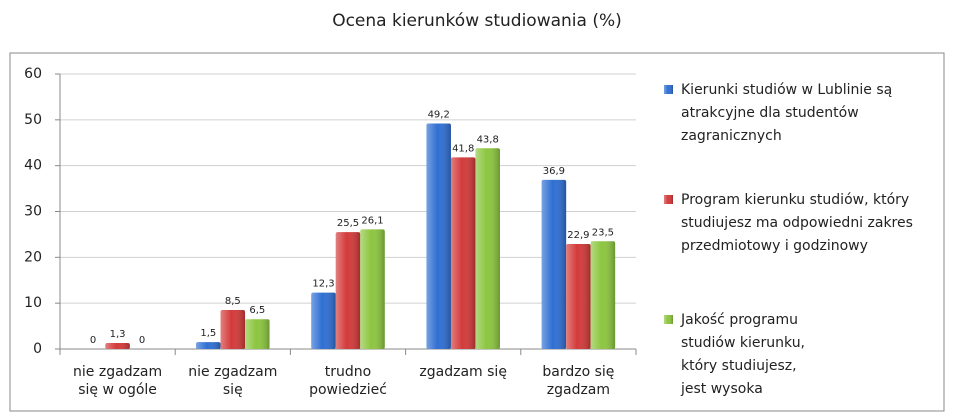 This screenshot has width=954, height=417. What do you see at coordinates (463, 372) in the screenshot?
I see `x-tick-label: zgadzam się` at bounding box center [463, 372].